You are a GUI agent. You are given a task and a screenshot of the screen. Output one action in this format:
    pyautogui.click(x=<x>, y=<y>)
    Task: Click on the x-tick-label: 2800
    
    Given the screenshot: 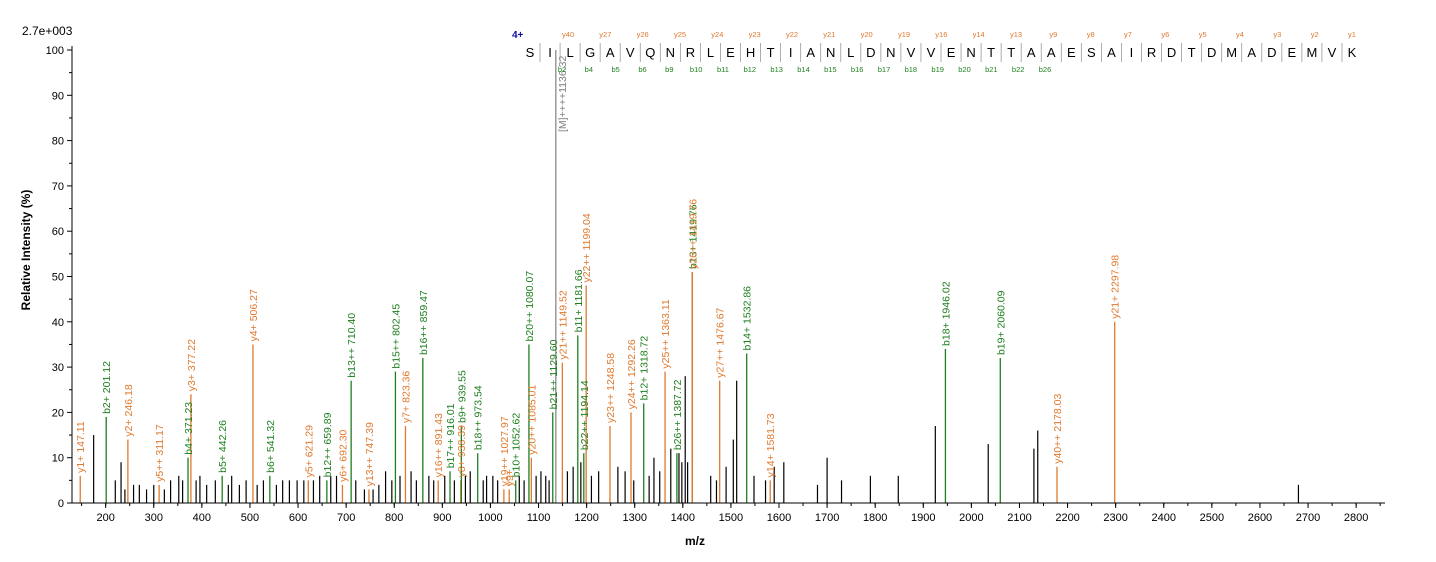 What is the action you would take?
    pyautogui.click(x=1356, y=518)
    